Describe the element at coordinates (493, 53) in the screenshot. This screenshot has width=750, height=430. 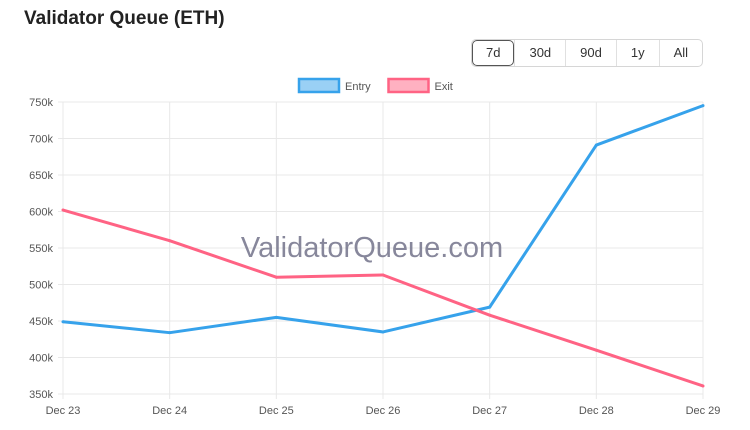
I see `range-7d-button: 7d` at that location.